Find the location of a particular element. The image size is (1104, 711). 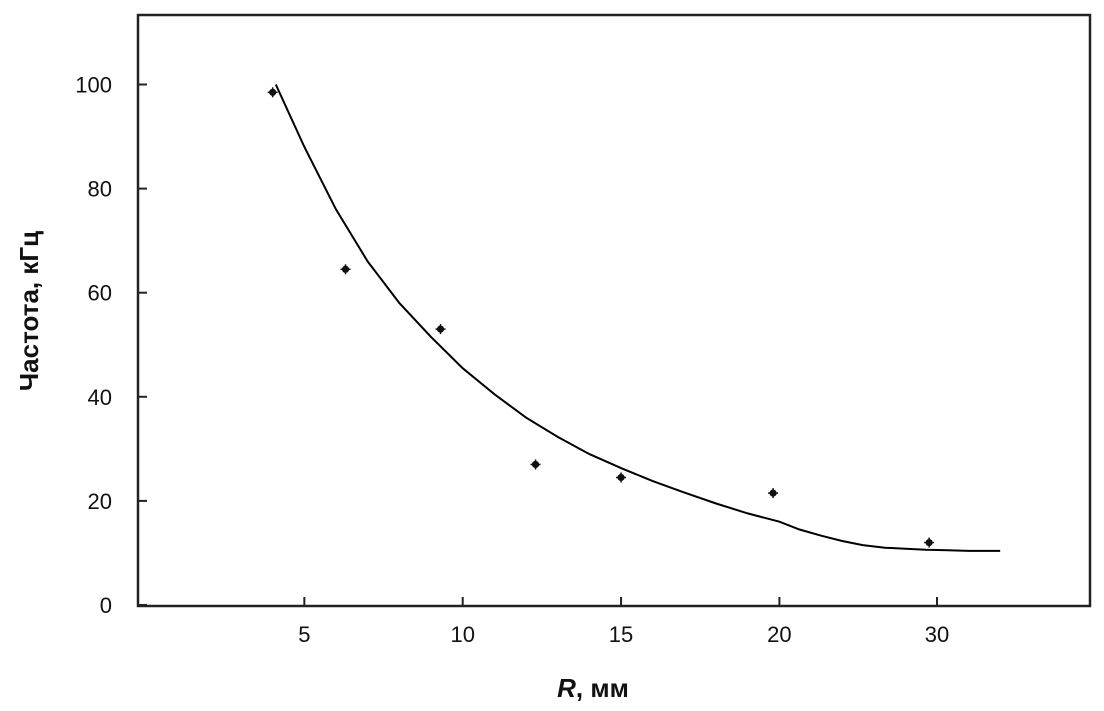

x-tick-label: 30 is located at coordinates (937, 634).